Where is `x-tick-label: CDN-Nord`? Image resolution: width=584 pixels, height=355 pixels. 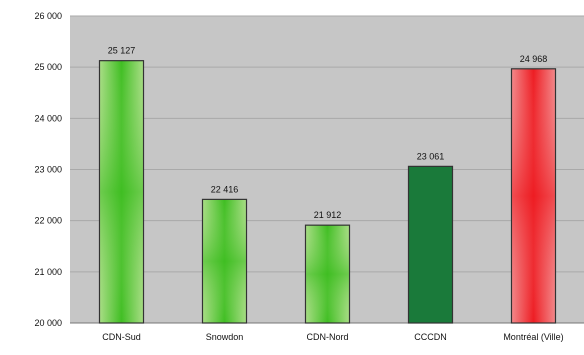 x-tick-label: CDN-Nord is located at coordinates (327, 337).